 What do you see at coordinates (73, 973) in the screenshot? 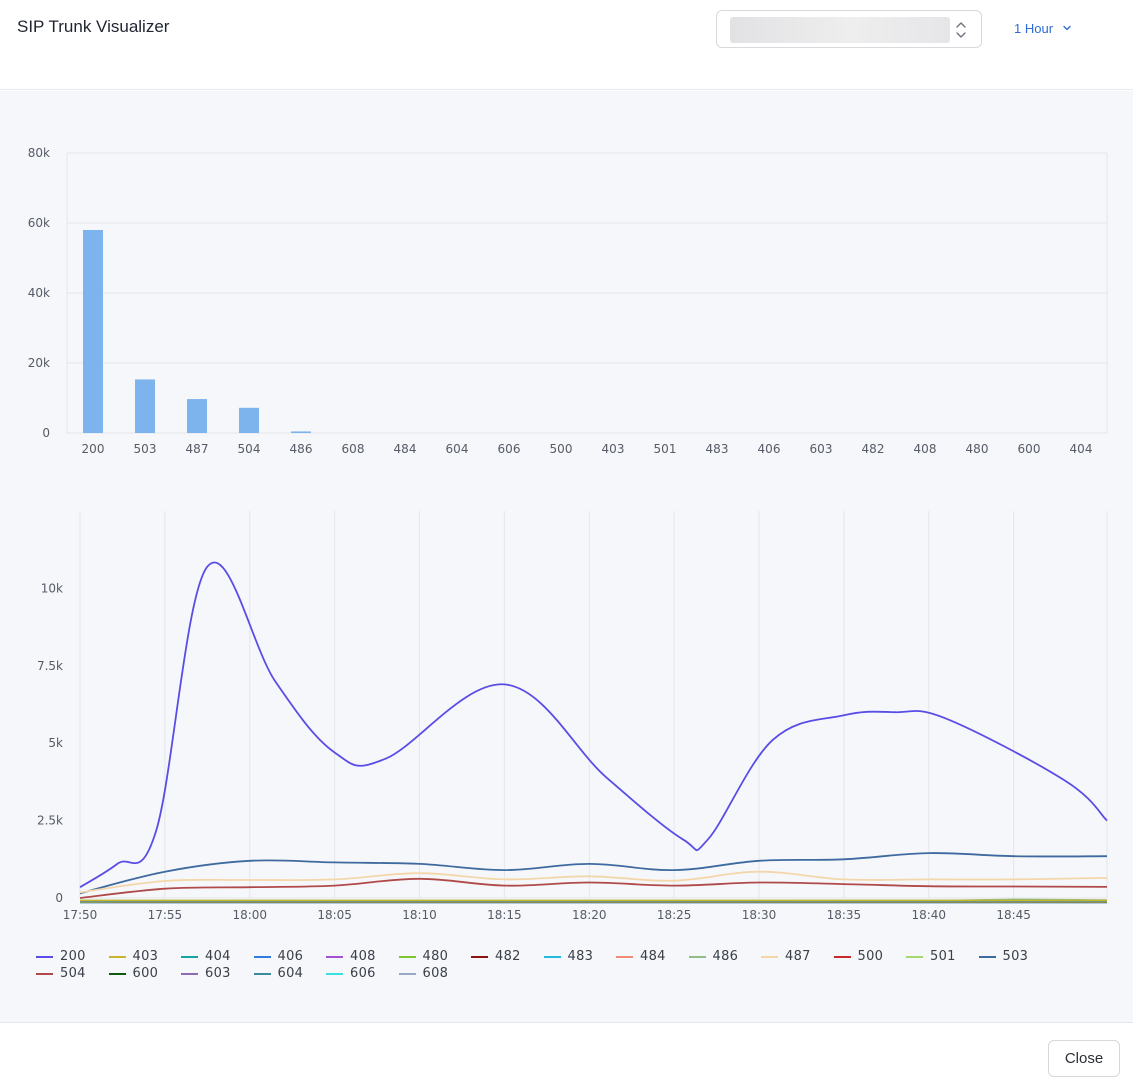
I see `legend-label: 504` at bounding box center [73, 973].